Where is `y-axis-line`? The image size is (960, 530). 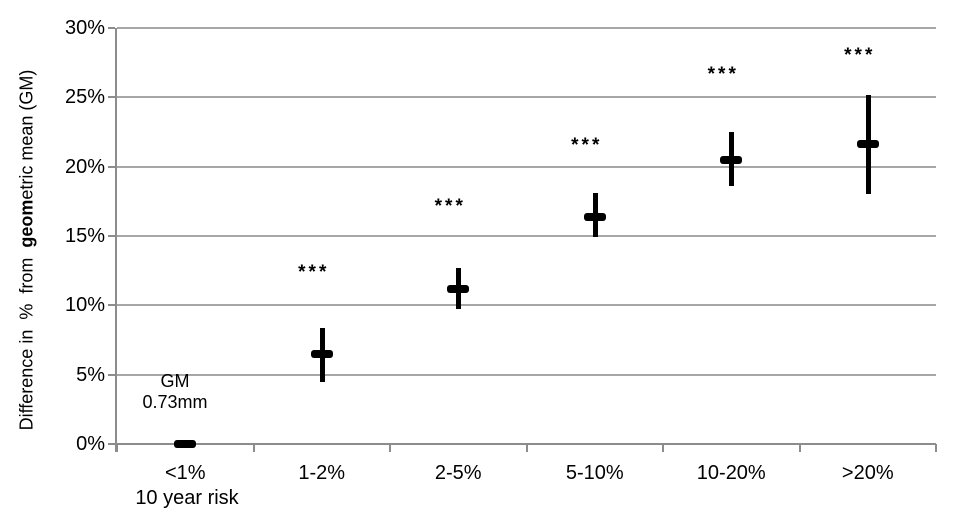
y-axis-line is located at coordinates (116, 240).